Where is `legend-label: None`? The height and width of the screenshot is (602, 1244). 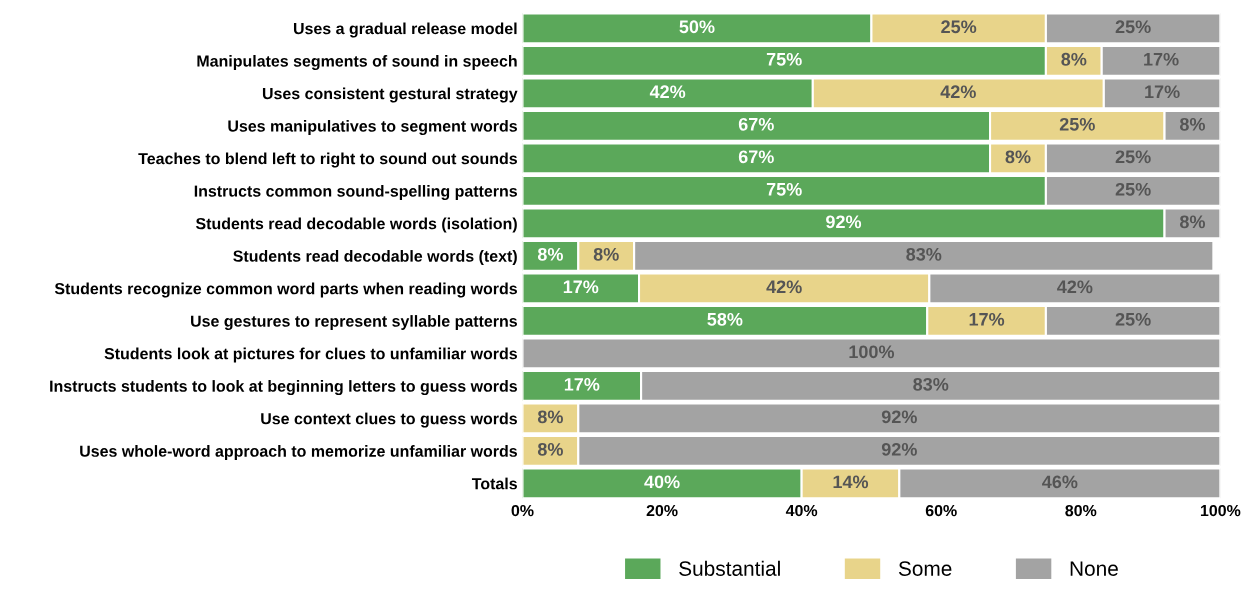
legend-label: None is located at coordinates (1094, 568).